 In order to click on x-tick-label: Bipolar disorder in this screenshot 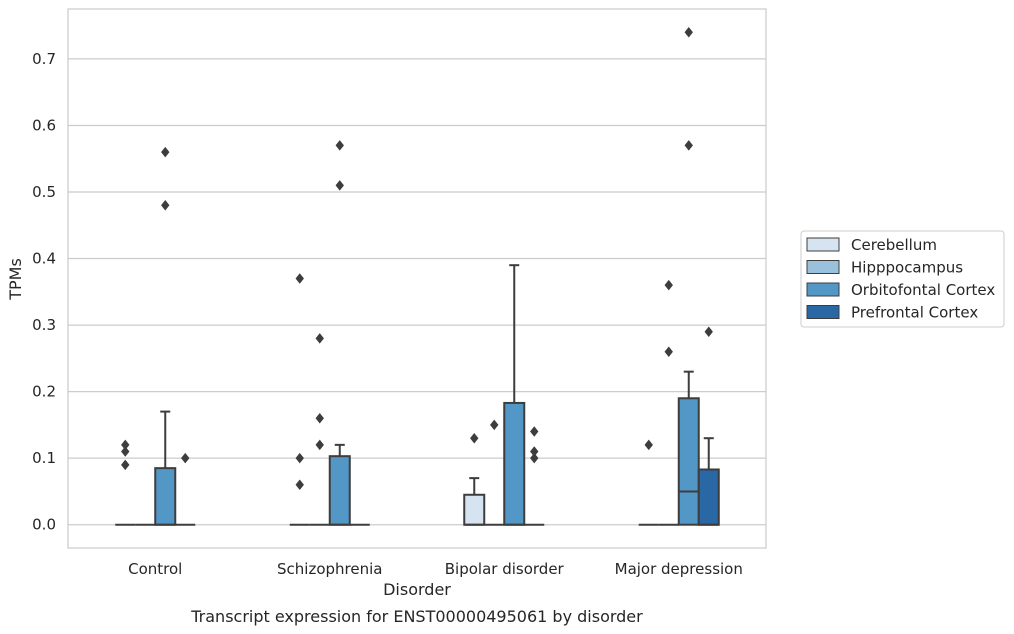, I will do `click(505, 569)`.